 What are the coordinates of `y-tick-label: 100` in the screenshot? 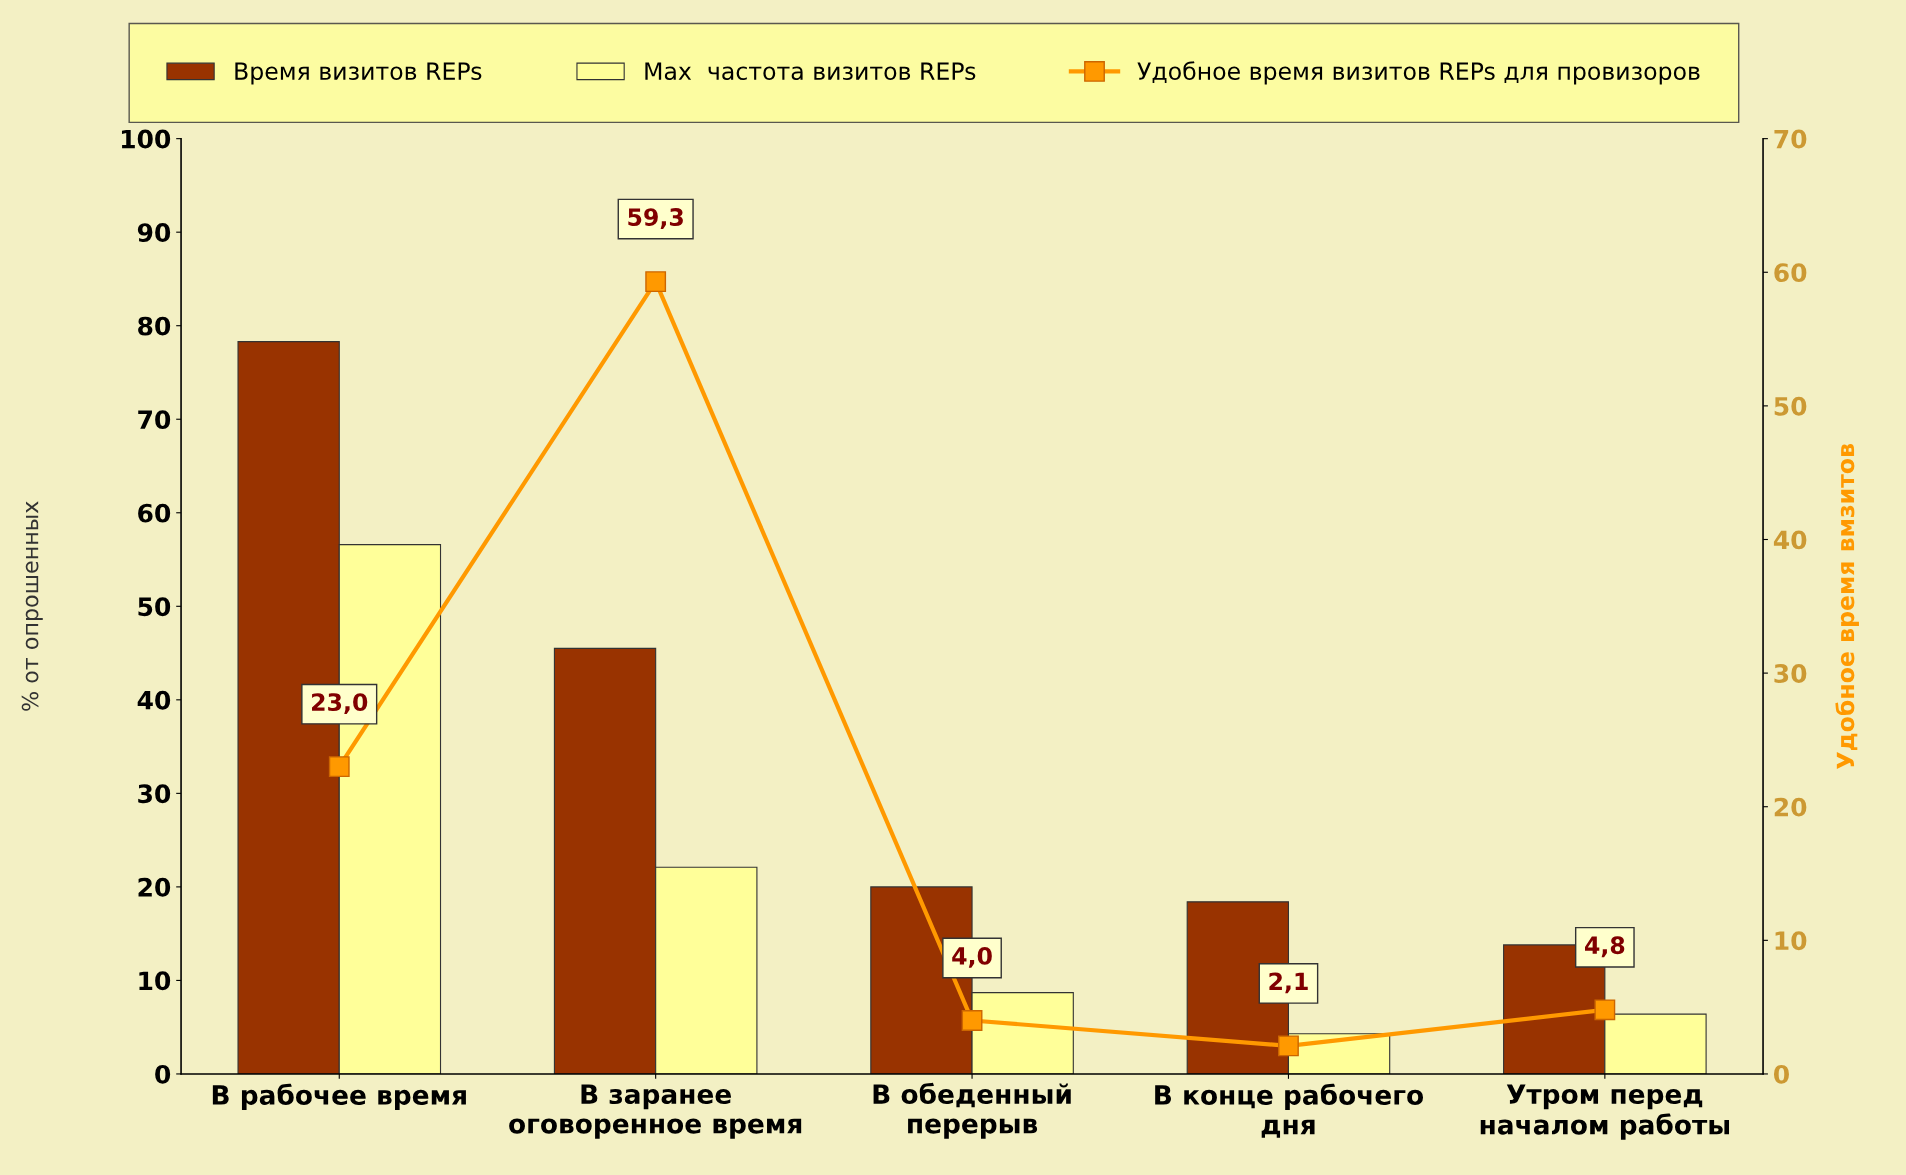 It's located at (146, 139).